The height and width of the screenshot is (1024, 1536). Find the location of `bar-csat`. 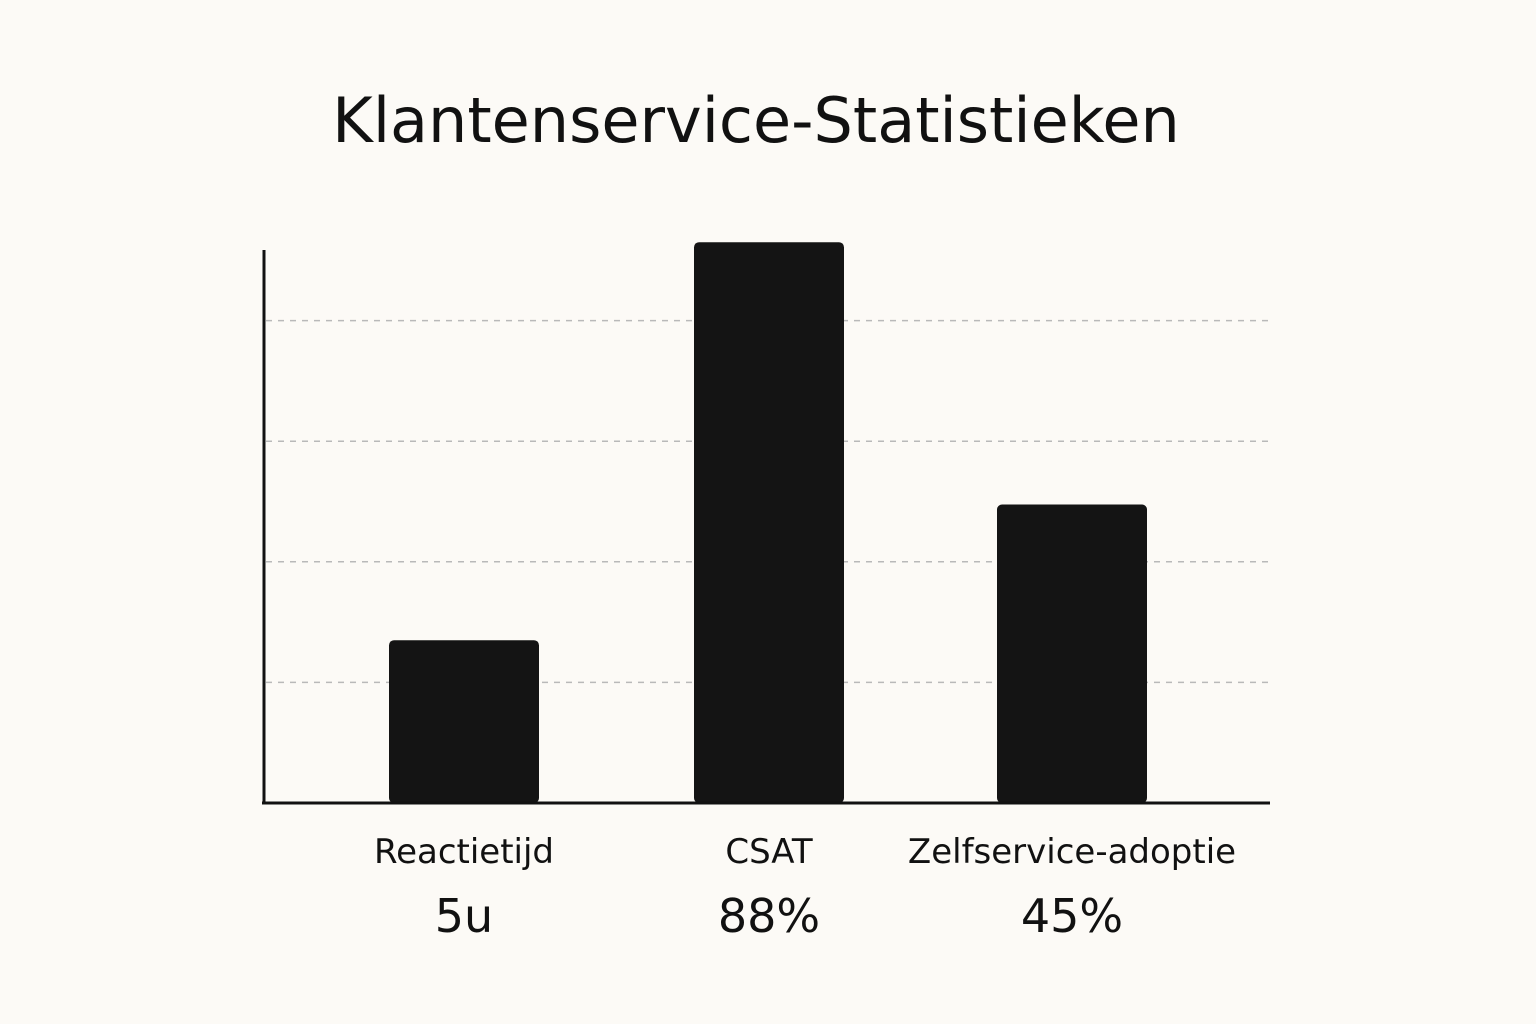

bar-csat is located at coordinates (769, 522).